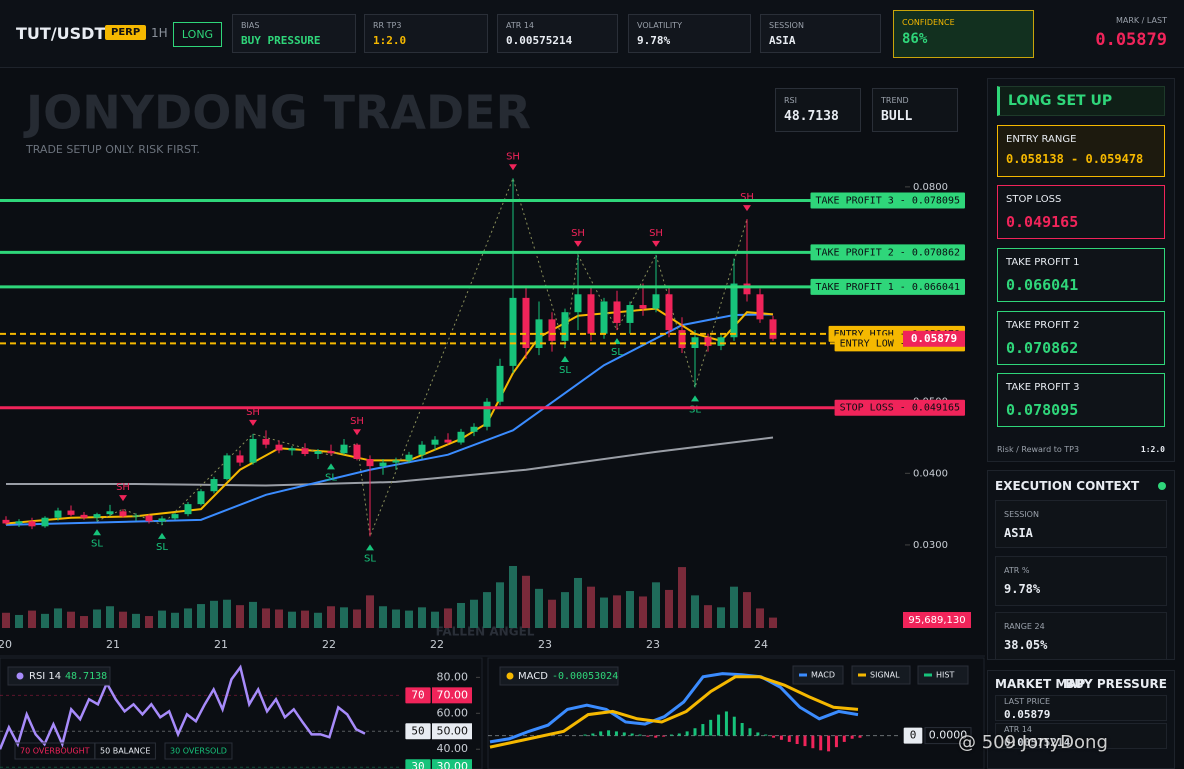  Describe the element at coordinates (943, 675) in the screenshot. I see `macd-legend-box` at that location.